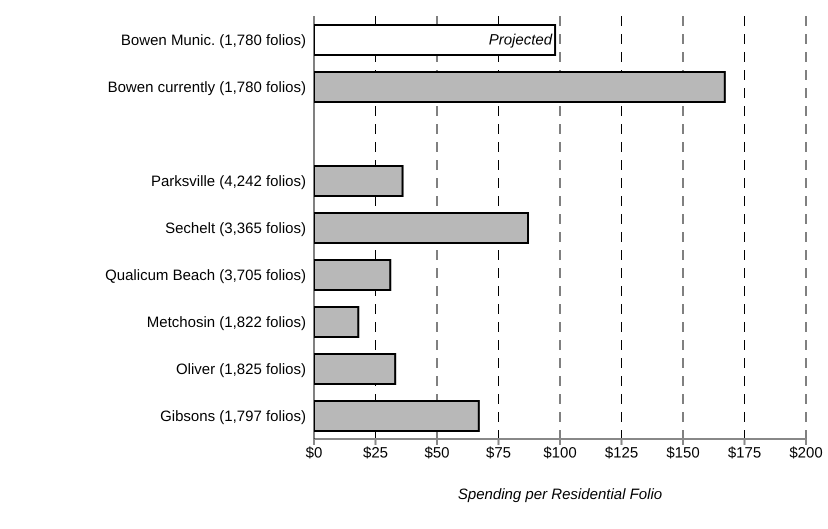 The height and width of the screenshot is (529, 828). Describe the element at coordinates (520, 40) in the screenshot. I see `annotation: Projected` at that location.